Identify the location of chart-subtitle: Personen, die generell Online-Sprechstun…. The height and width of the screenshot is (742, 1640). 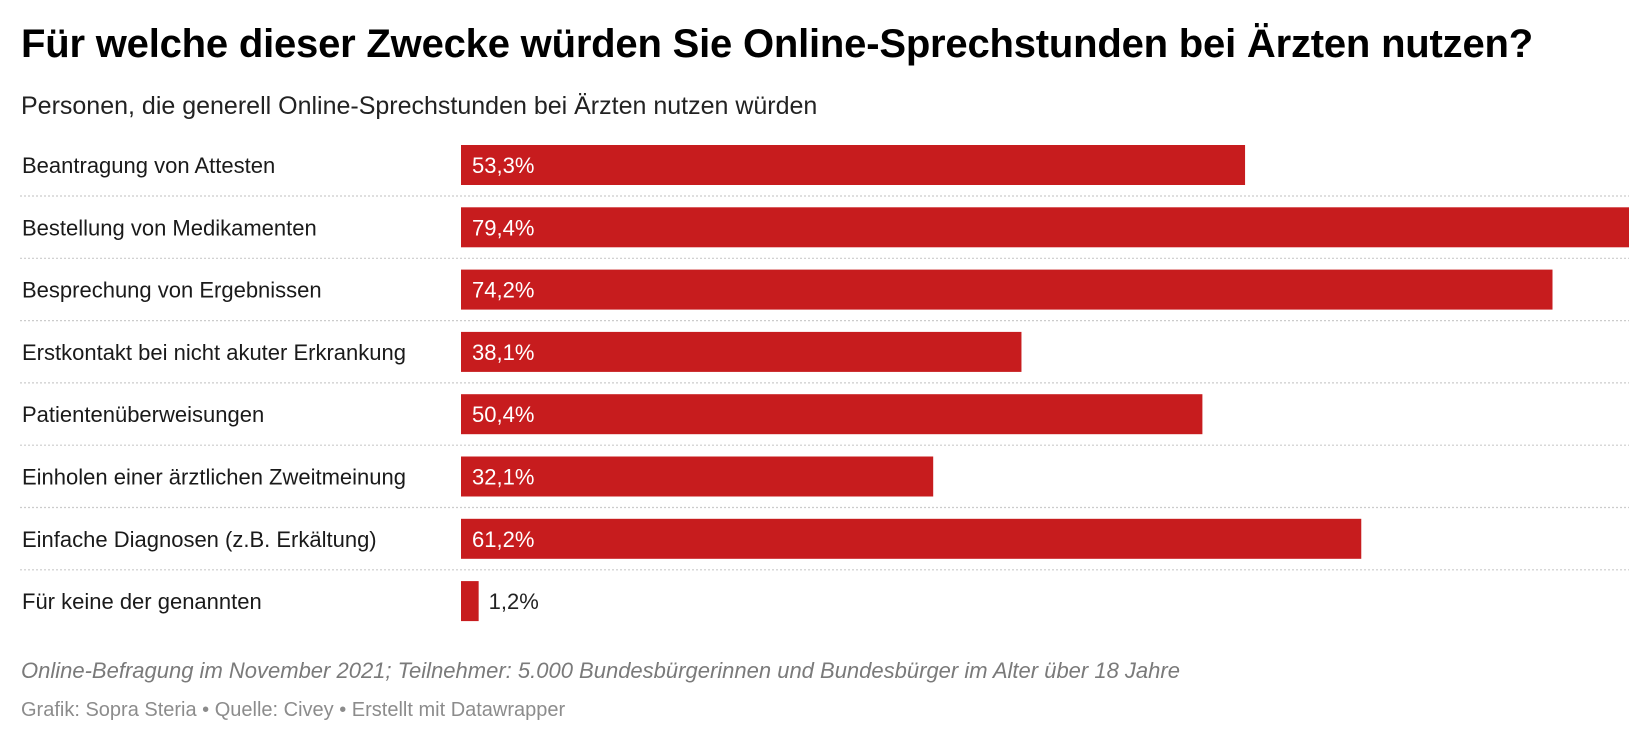
(419, 106).